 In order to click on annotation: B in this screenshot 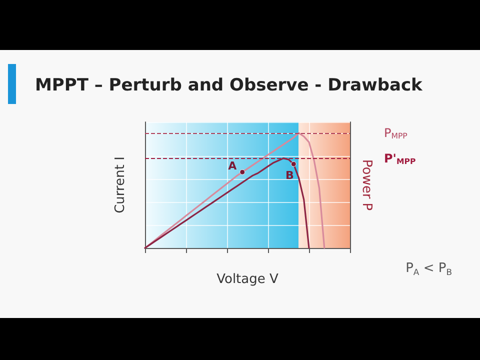, I will do `click(289, 175)`.